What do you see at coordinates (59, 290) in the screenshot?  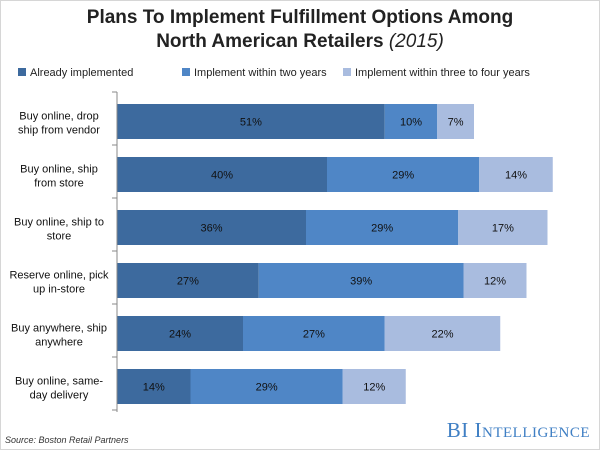 I see `category-label: up in-store` at bounding box center [59, 290].